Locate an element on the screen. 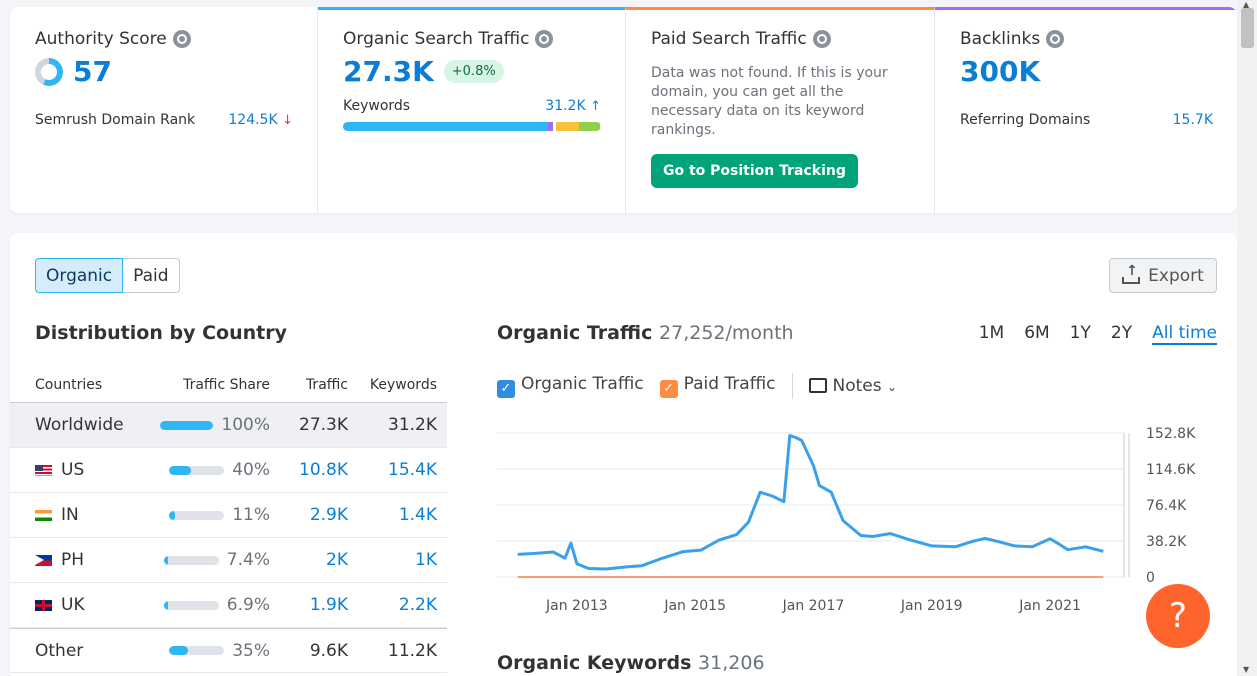 Image resolution: width=1257 pixels, height=676 pixels. comment-icon is located at coordinates (817, 385).